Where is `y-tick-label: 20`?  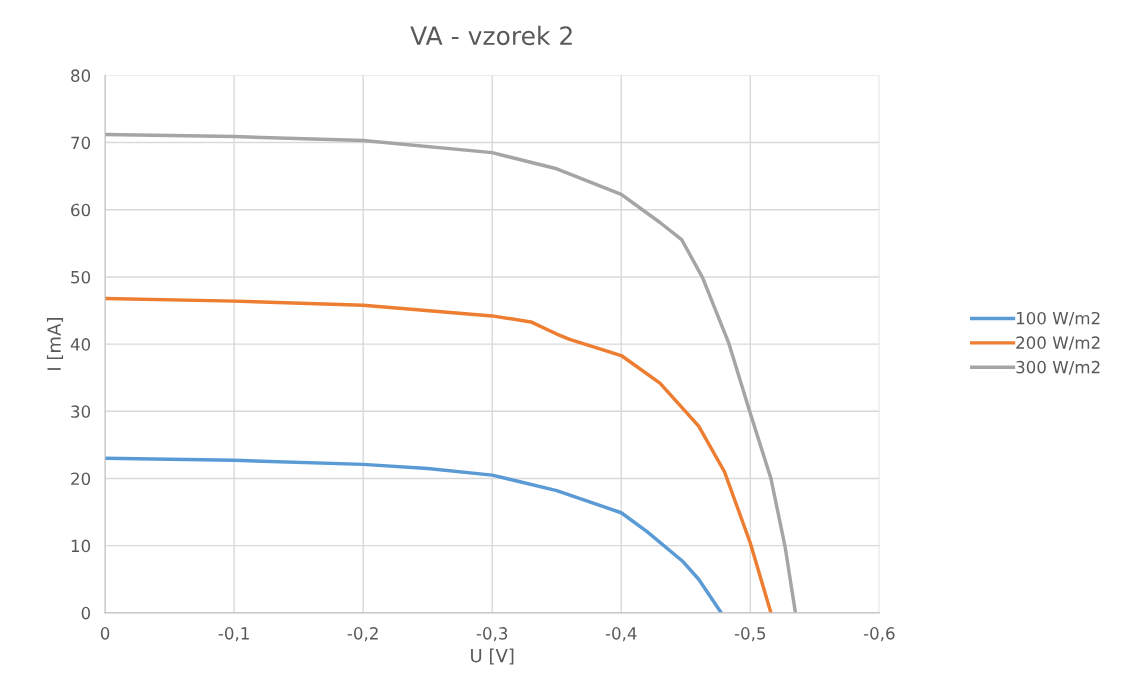 y-tick-label: 20 is located at coordinates (81, 479).